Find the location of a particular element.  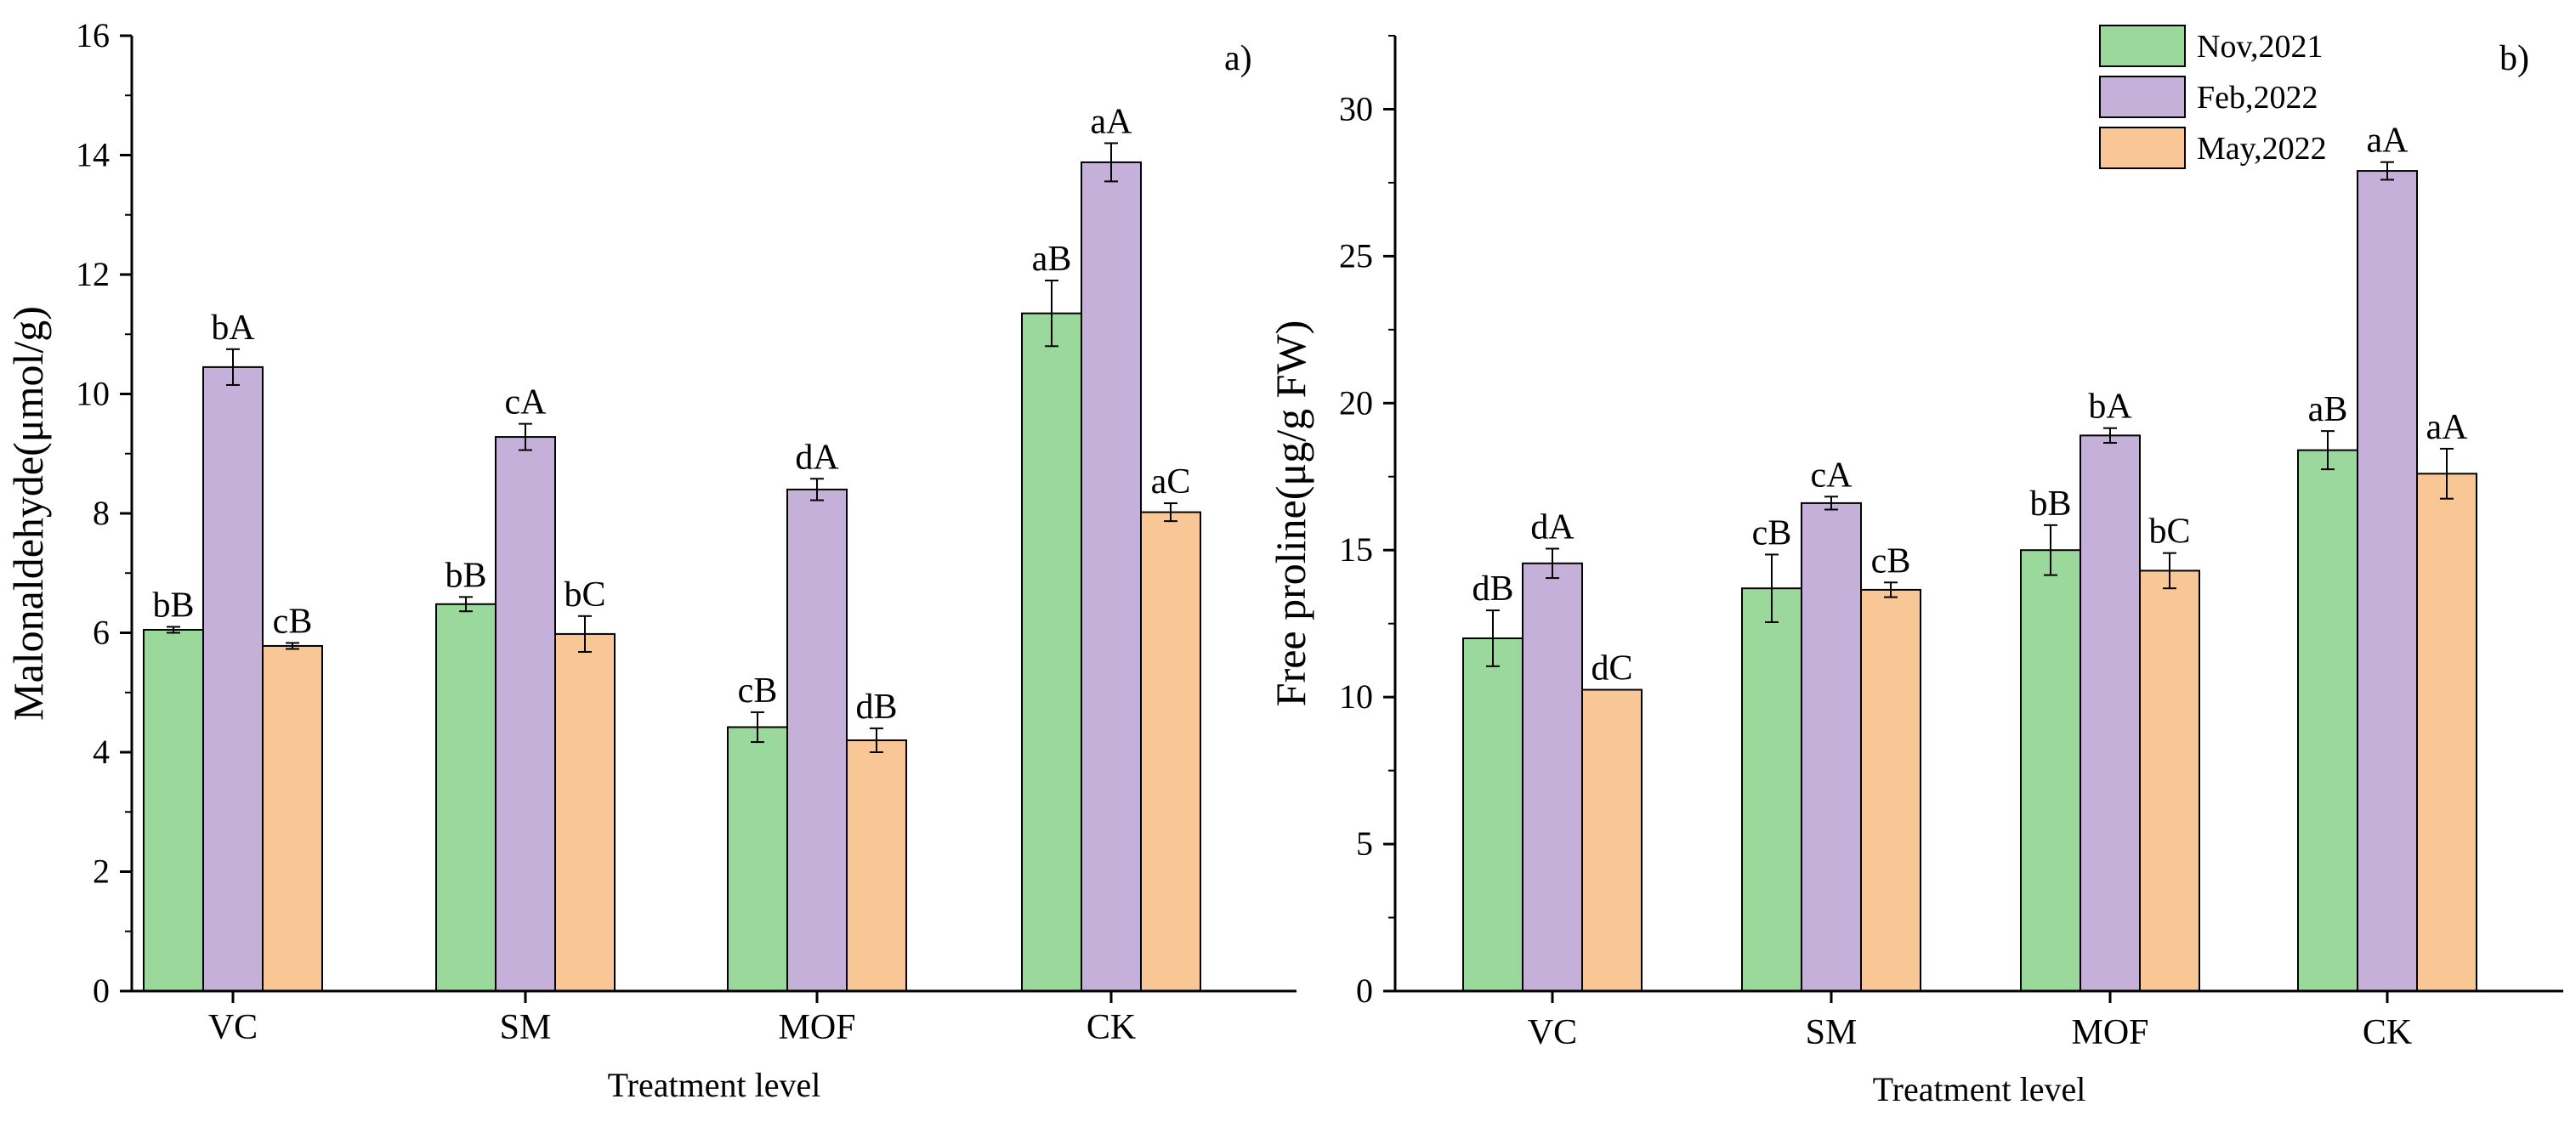

bar-b-vc-may-2022 is located at coordinates (1612, 840).